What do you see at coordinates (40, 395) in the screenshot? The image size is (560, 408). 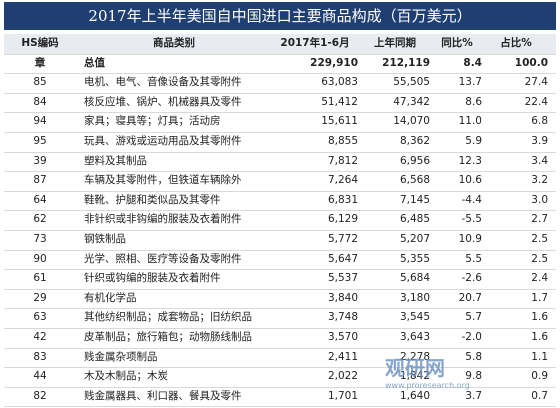 I see `table-cell: 82` at bounding box center [40, 395].